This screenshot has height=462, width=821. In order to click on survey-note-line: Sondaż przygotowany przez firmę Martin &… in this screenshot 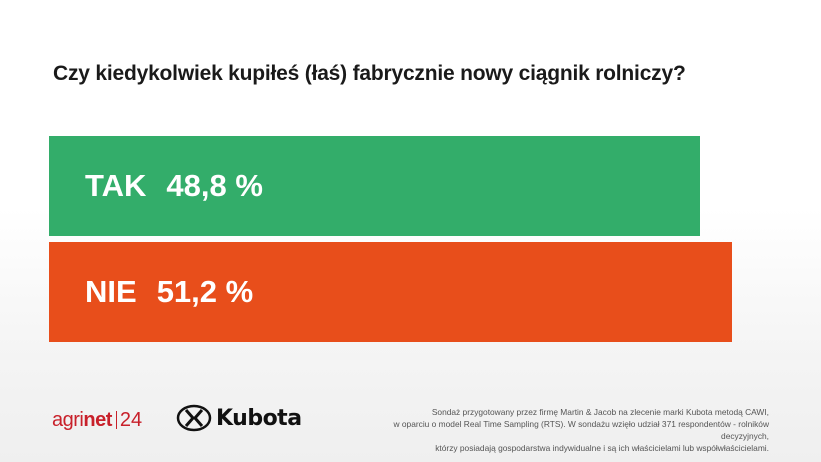, I will do `click(600, 412)`.